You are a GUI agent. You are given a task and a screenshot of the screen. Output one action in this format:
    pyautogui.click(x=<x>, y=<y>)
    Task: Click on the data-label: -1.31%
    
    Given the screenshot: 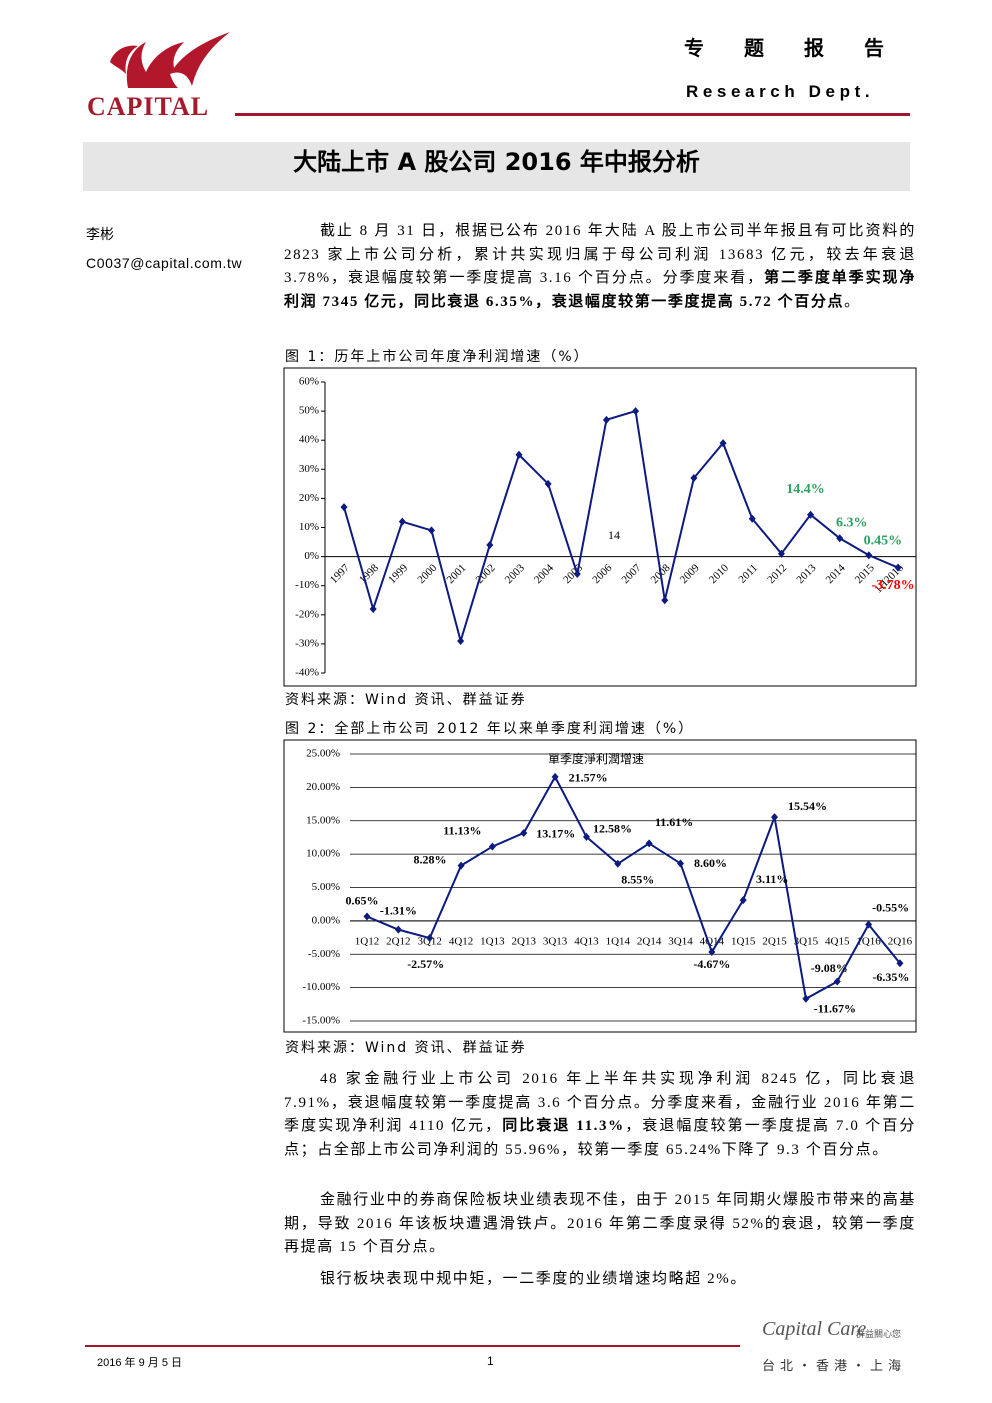 What is the action you would take?
    pyautogui.click(x=398, y=910)
    